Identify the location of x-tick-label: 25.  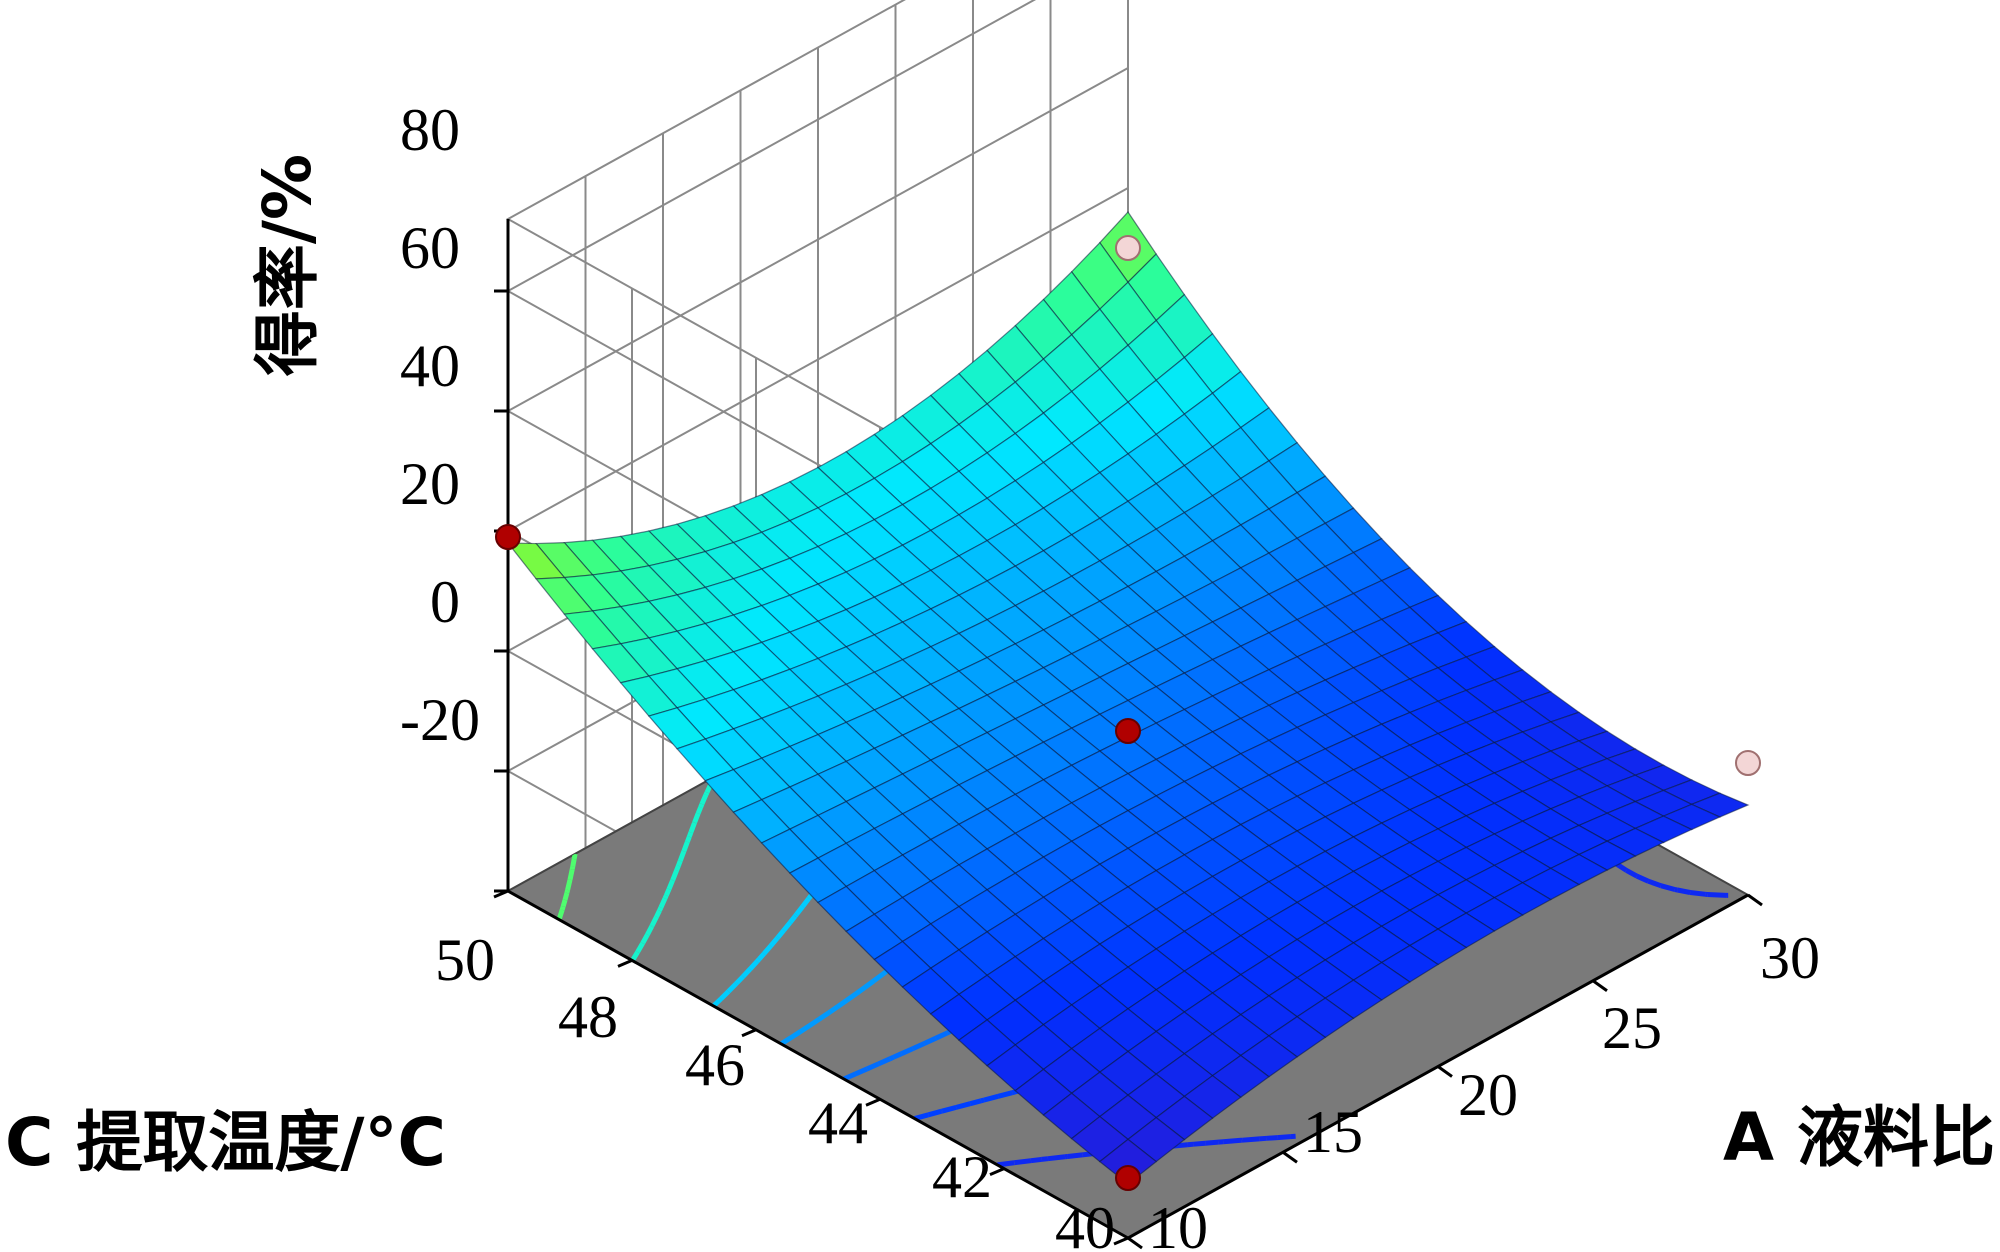
(1632, 1028).